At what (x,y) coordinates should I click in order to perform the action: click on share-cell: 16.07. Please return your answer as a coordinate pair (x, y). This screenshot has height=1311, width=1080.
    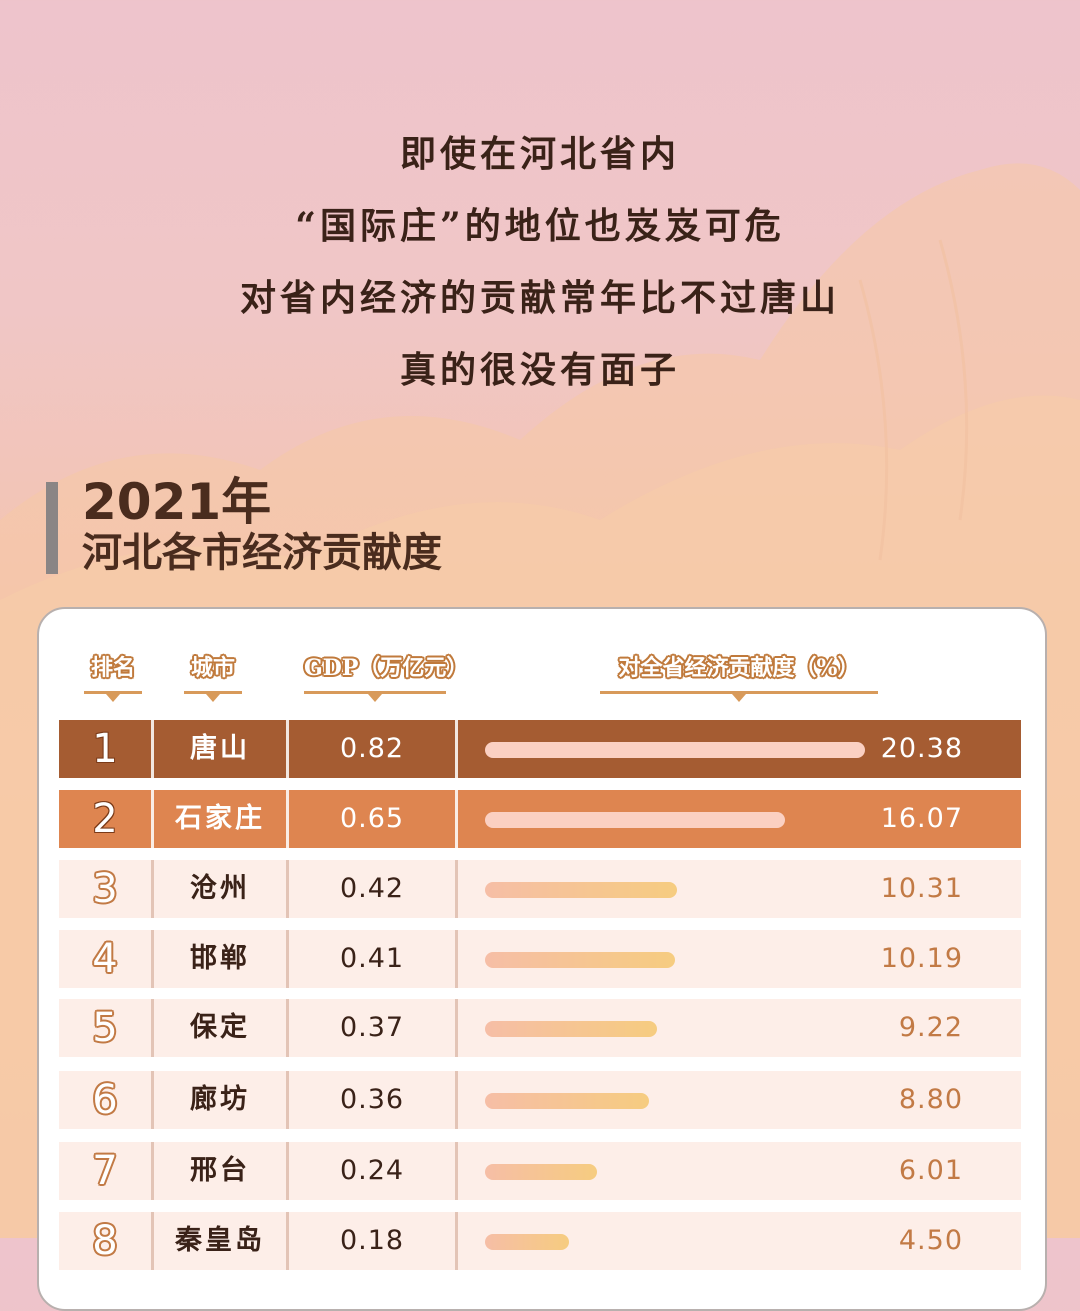
    Looking at the image, I should click on (739, 819).